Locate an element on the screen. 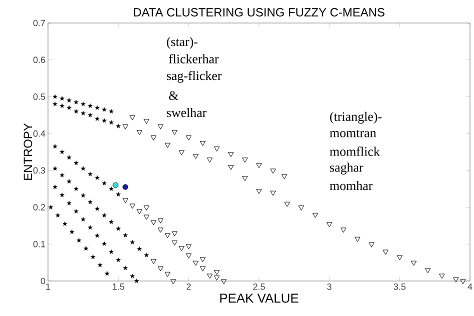  x-tick-label: 1 is located at coordinates (48, 287).